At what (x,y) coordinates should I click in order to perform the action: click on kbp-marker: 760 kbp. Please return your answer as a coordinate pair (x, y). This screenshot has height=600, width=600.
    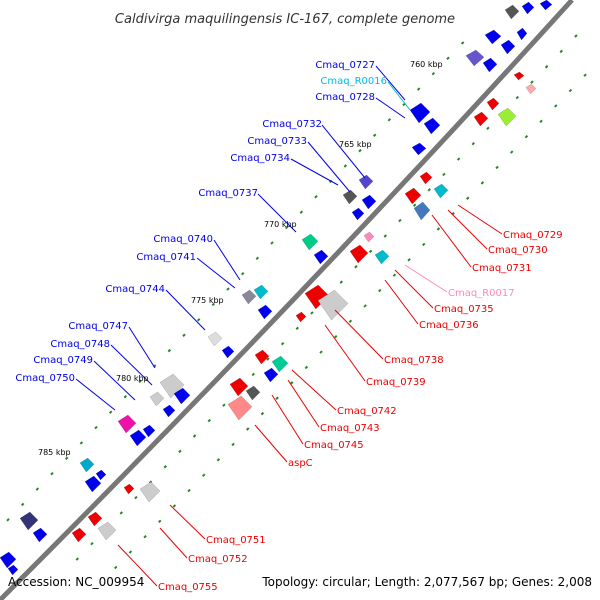
    Looking at the image, I should click on (426, 64).